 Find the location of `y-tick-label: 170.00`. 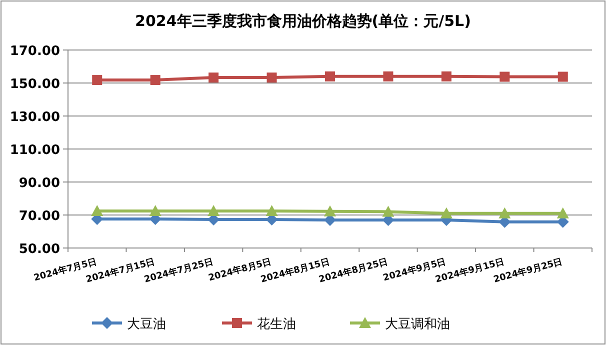

y-tick-label: 170.00 is located at coordinates (35, 51).